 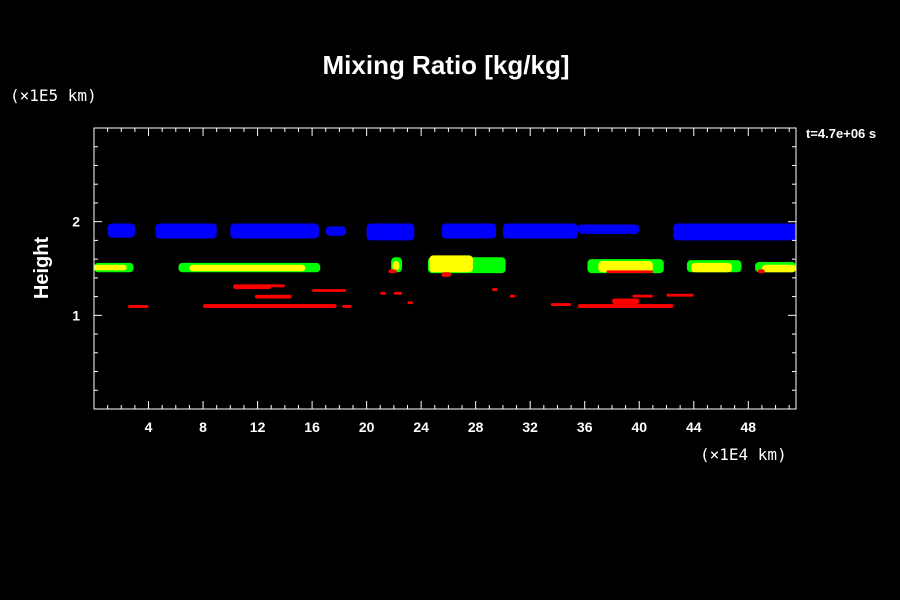 I want to click on x-tick-label: 40, so click(x=639, y=427).